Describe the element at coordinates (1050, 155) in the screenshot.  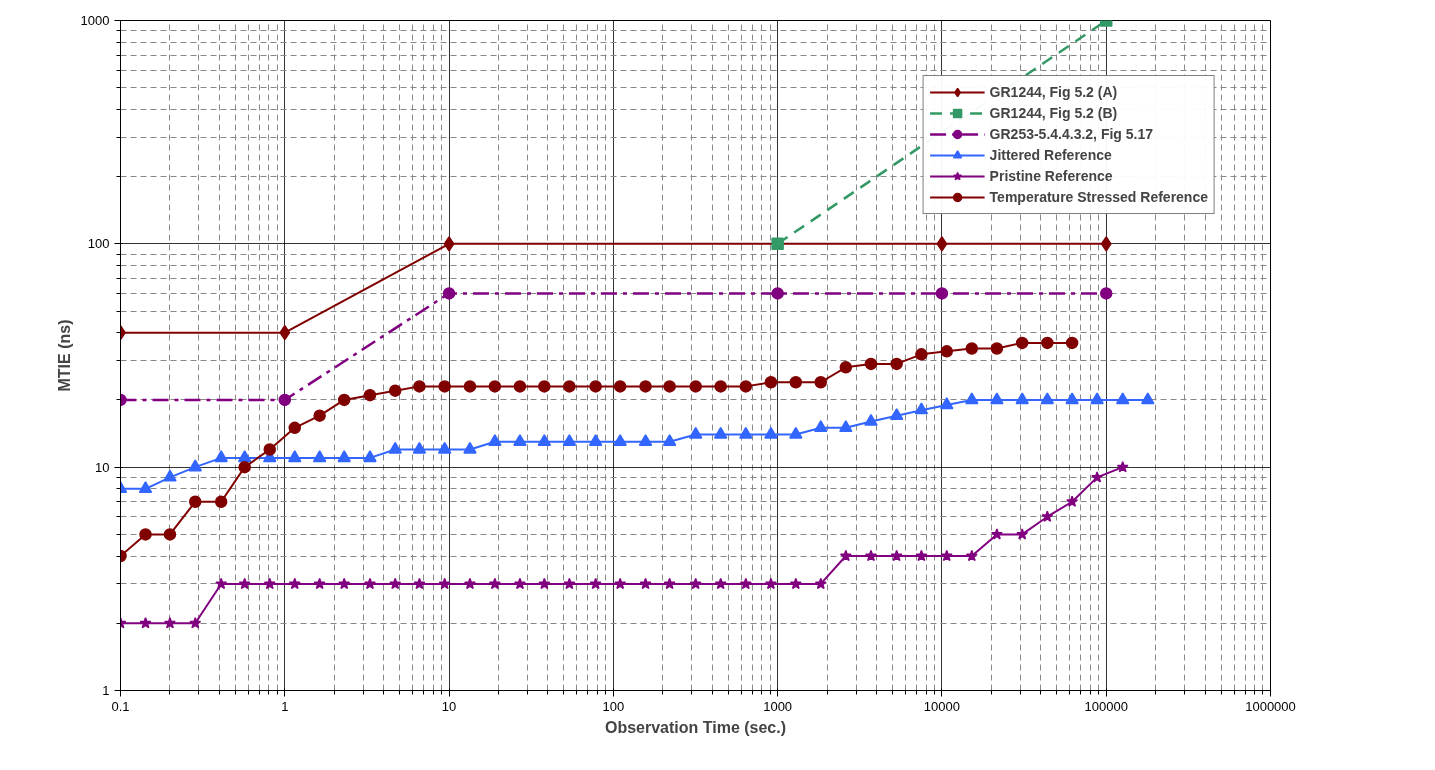
I see `legend-label: Jittered Reference` at that location.